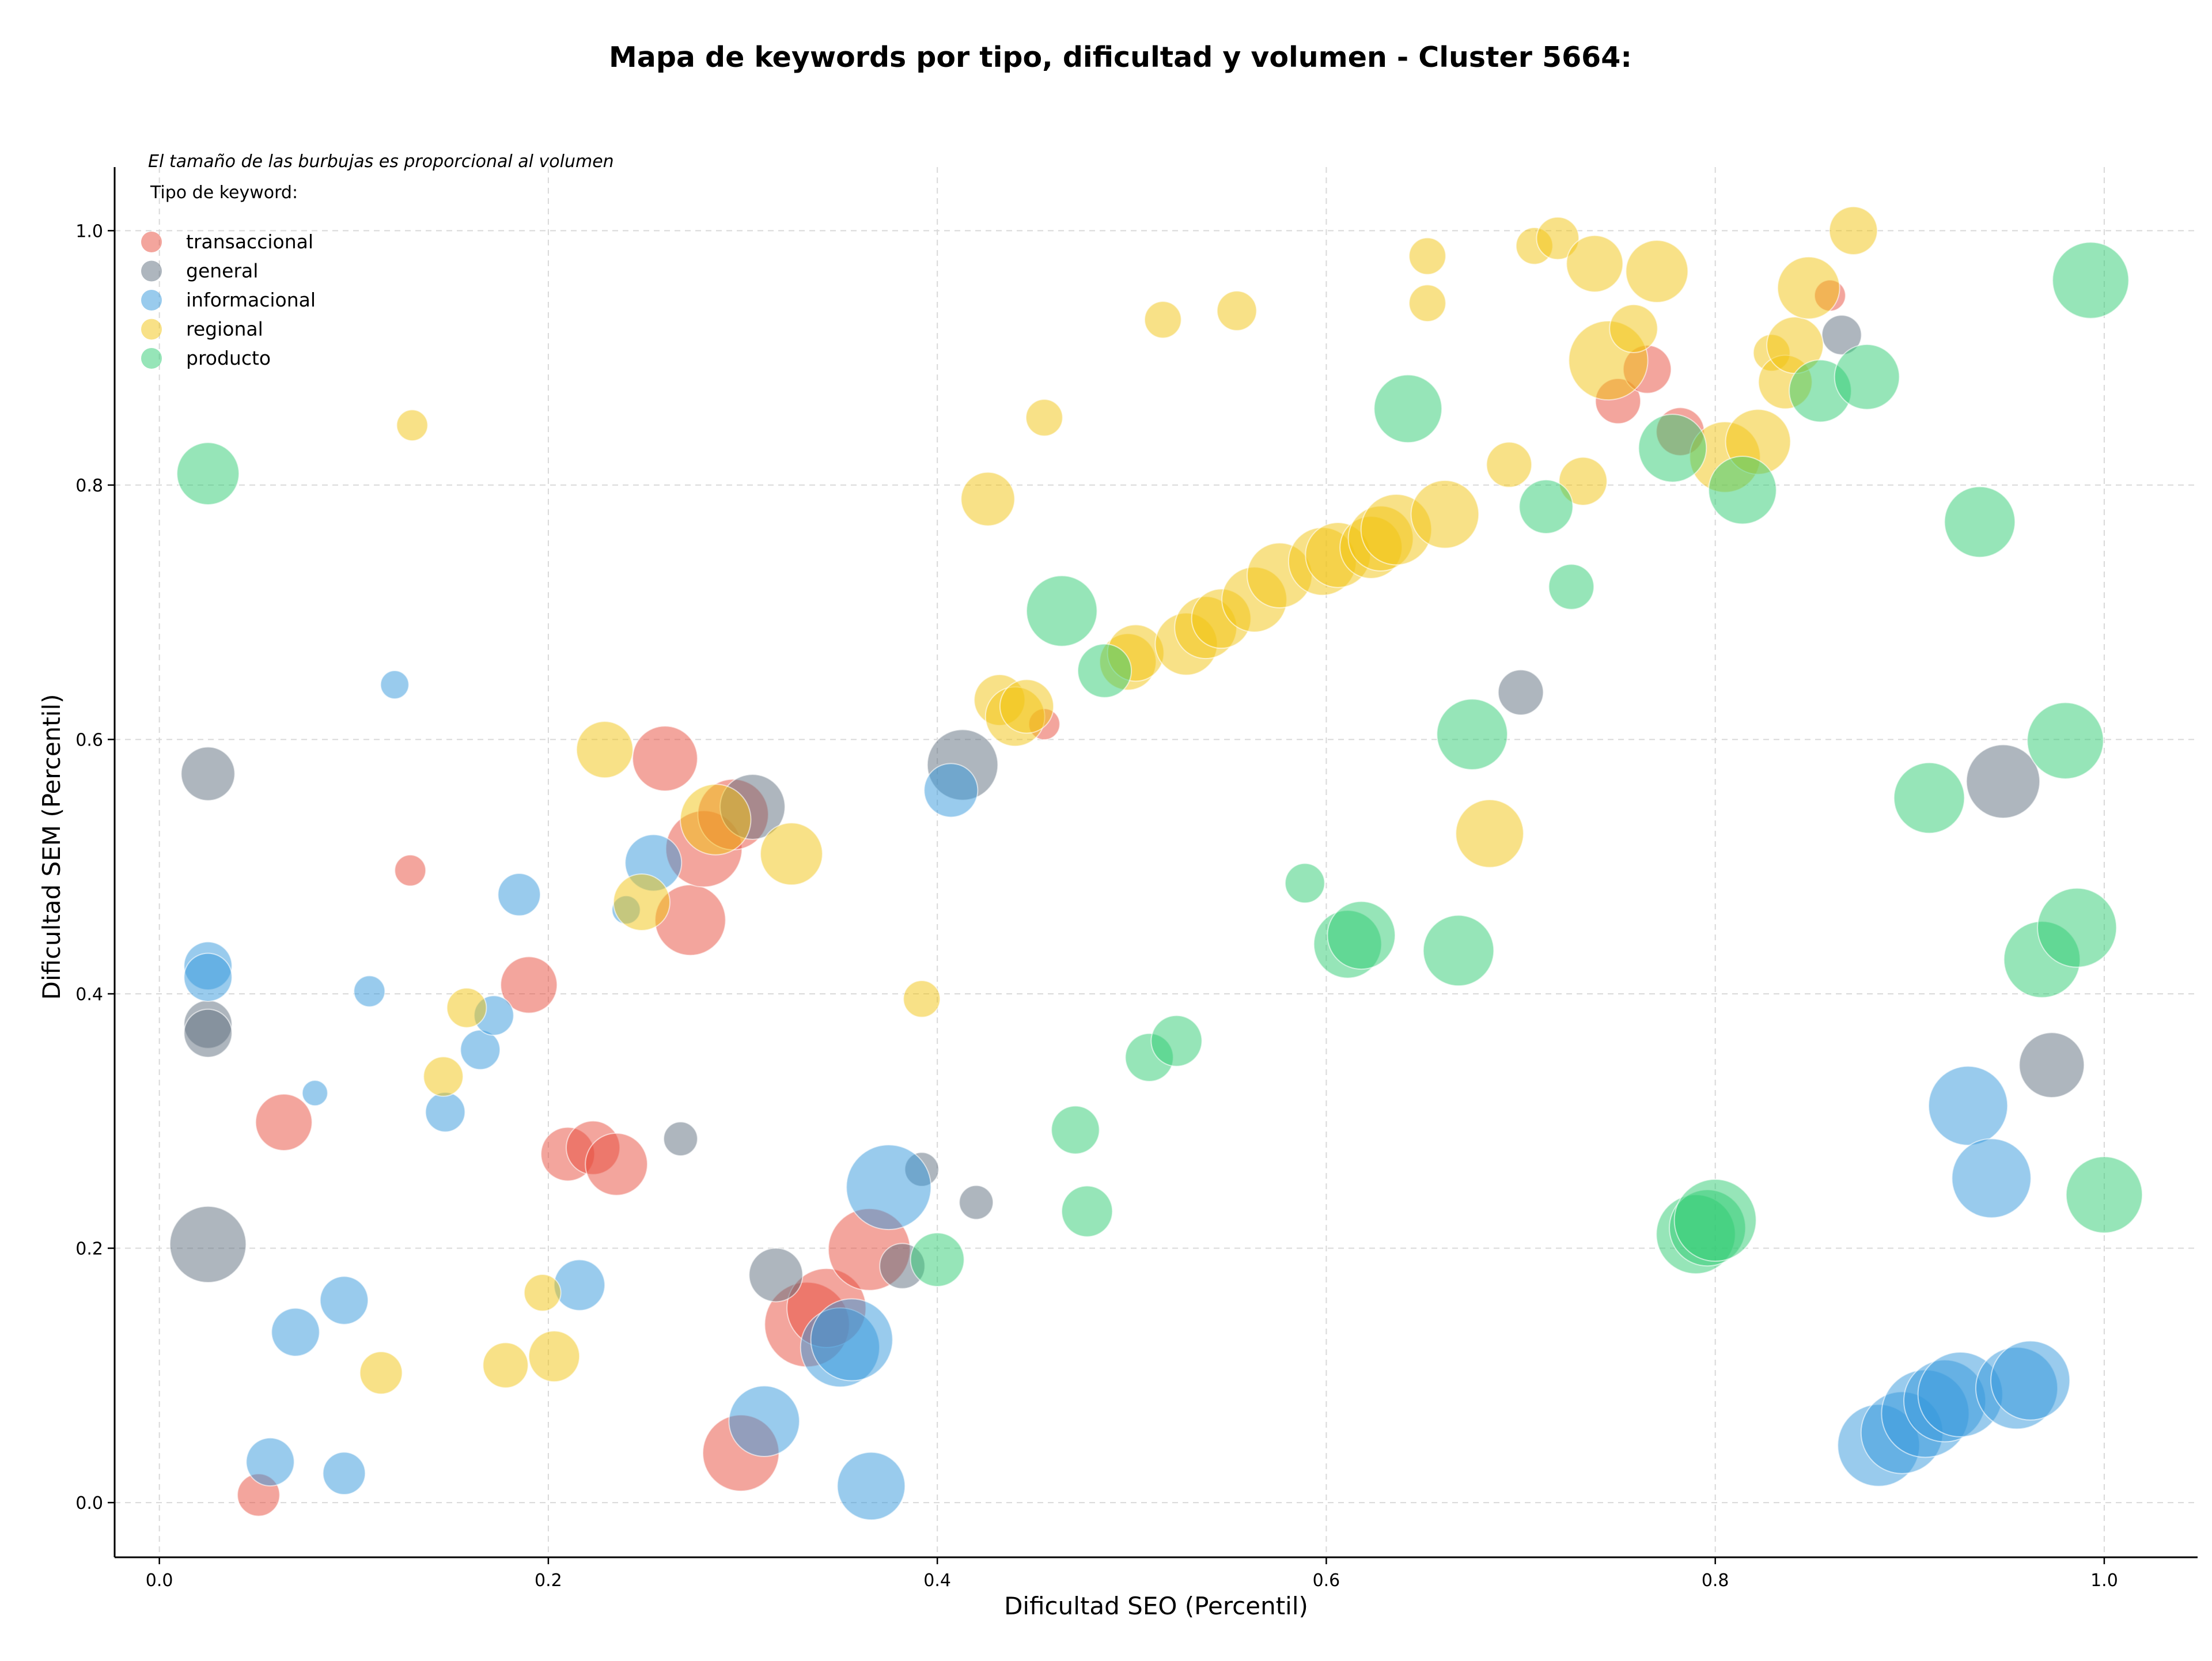 This screenshot has height=1661, width=2212. What do you see at coordinates (251, 300) in the screenshot?
I see `legend-label-informacional: informacional` at bounding box center [251, 300].